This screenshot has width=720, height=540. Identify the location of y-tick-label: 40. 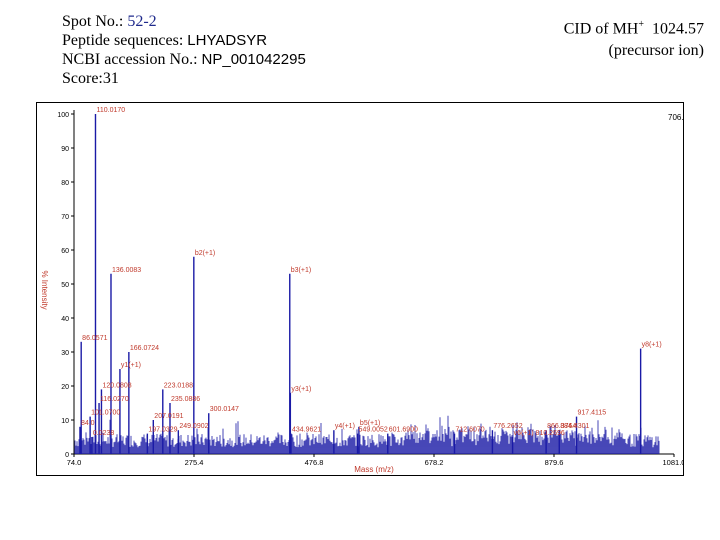
(65, 319).